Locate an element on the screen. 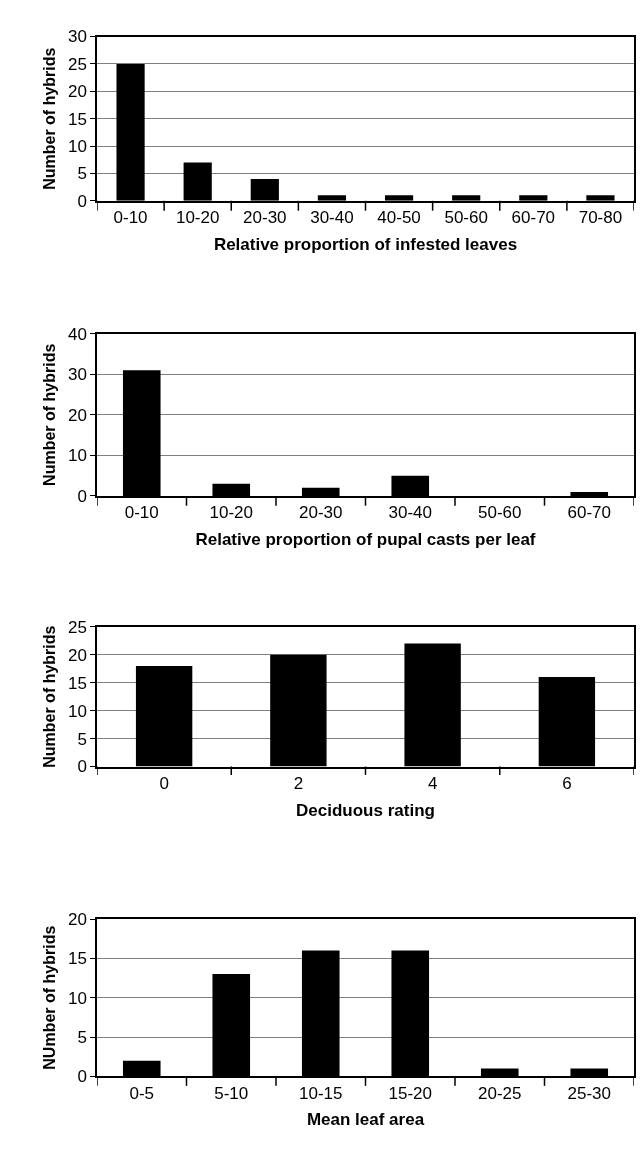 The height and width of the screenshot is (1172, 640). x-tick-label: 2 is located at coordinates (298, 783).